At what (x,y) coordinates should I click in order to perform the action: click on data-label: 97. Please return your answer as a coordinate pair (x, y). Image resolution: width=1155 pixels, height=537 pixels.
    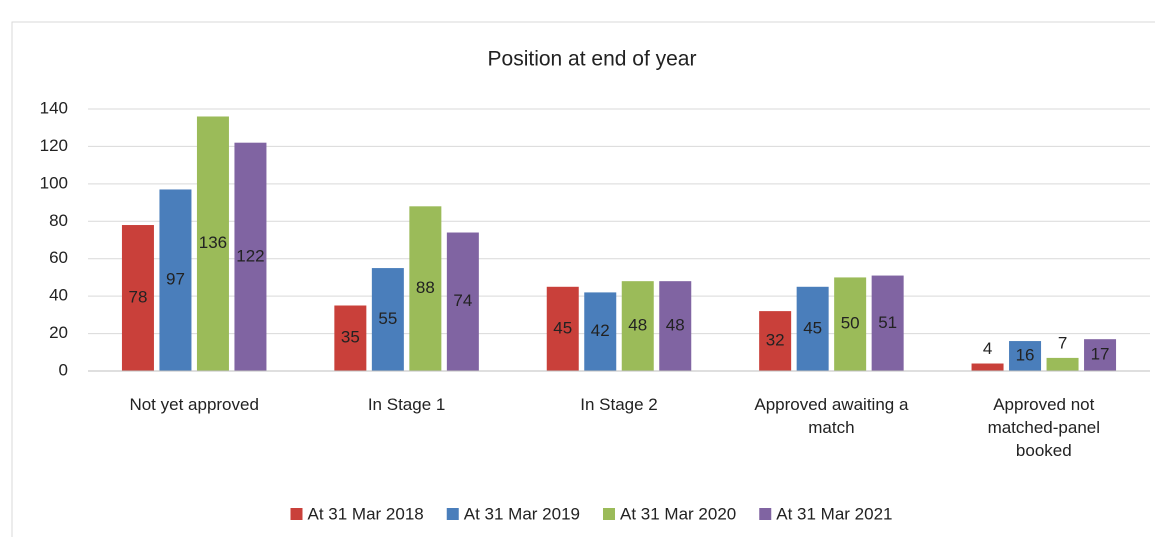
    Looking at the image, I should click on (175, 279).